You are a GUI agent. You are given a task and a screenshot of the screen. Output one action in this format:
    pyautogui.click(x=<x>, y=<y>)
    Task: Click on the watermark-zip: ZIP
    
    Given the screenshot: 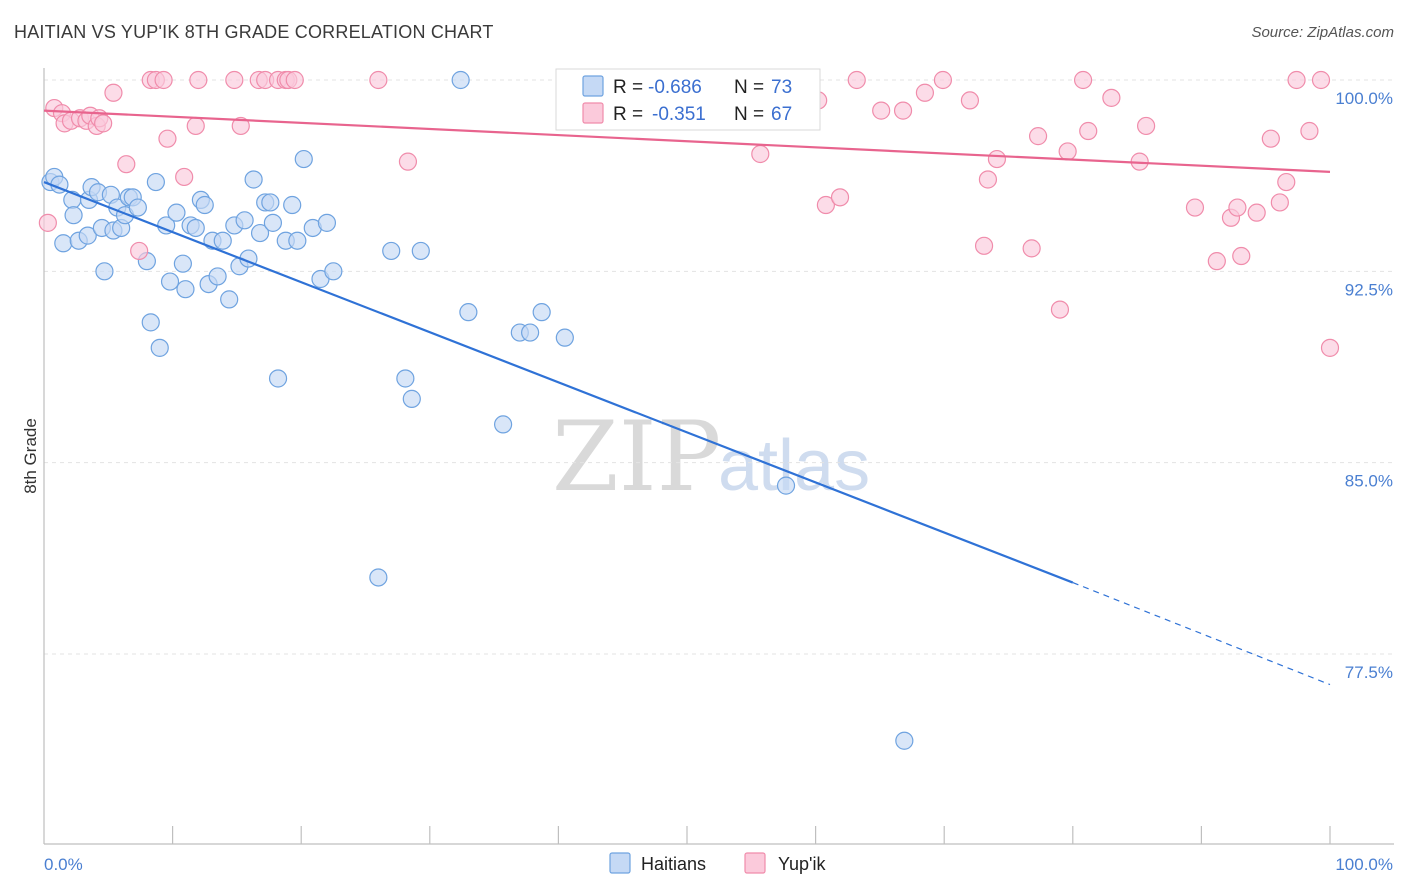 What is the action you would take?
    pyautogui.click(x=636, y=457)
    